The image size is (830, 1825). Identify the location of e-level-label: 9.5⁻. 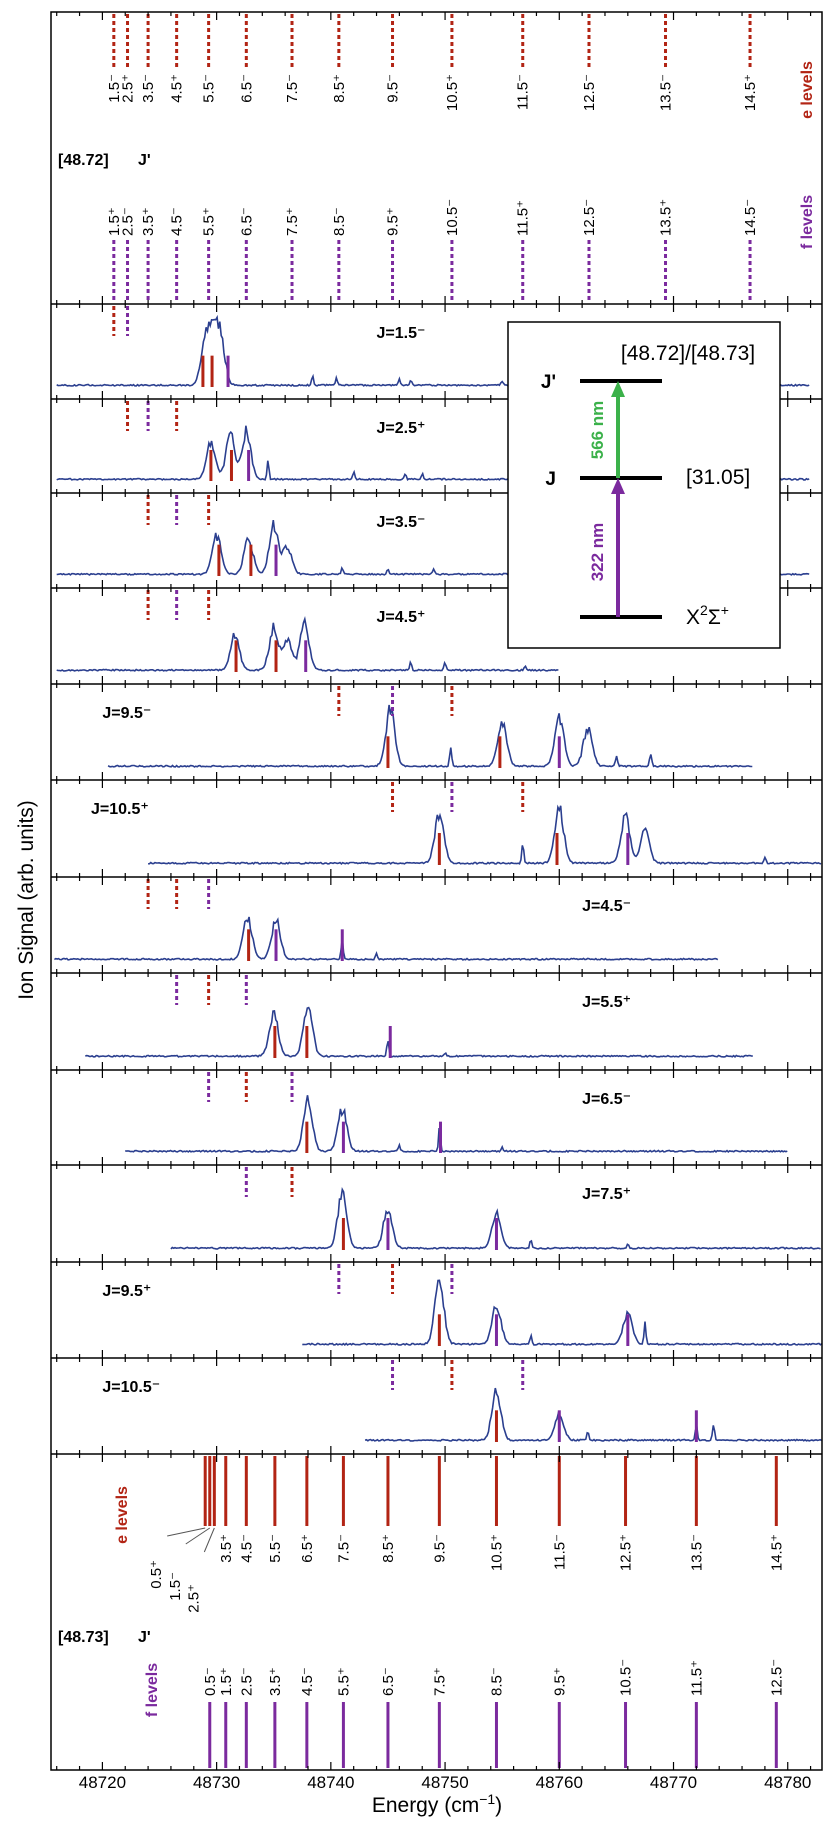
(439, 1548).